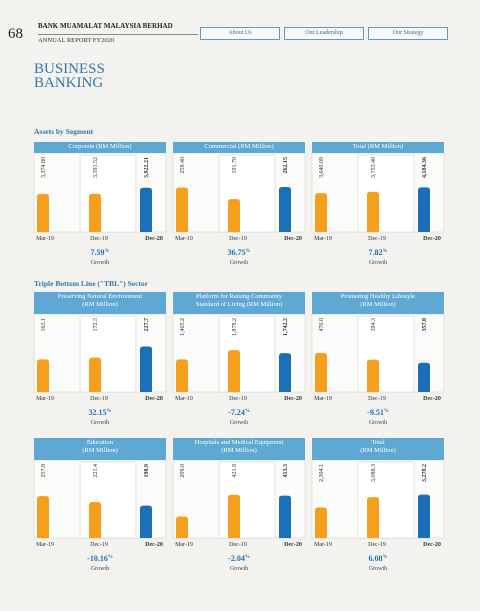 The image size is (480, 611). I want to click on value-label: 172.5, so click(96, 325).